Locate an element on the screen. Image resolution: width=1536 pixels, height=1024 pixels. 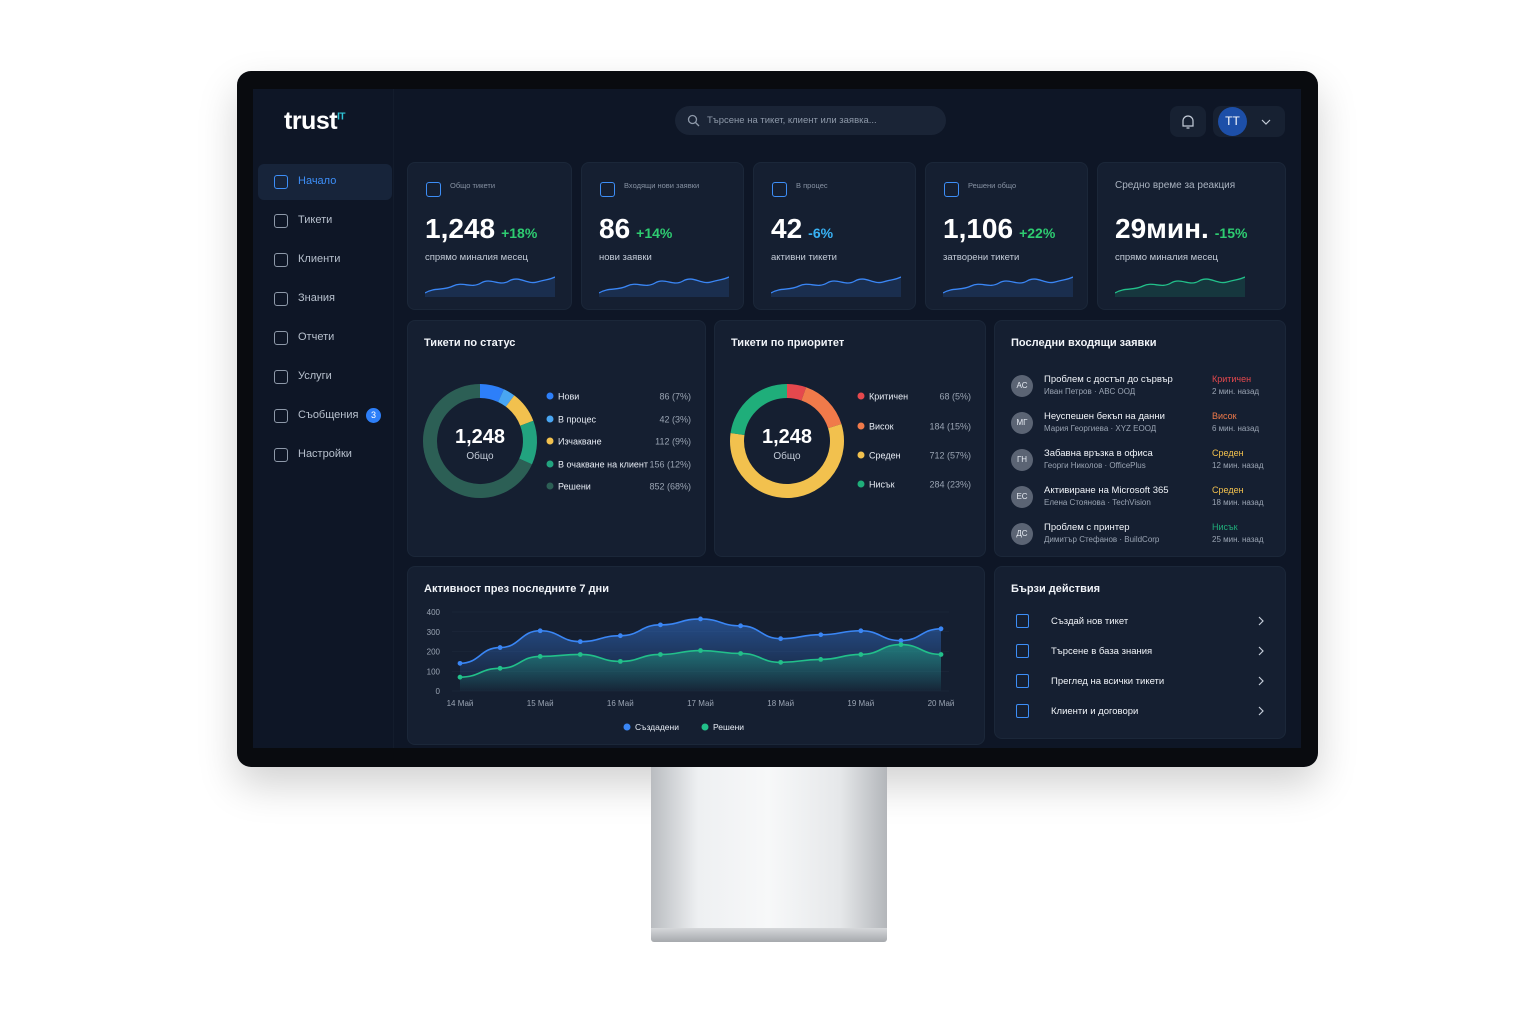
card-title: Последни входящи заявки is located at coordinates (1084, 343).